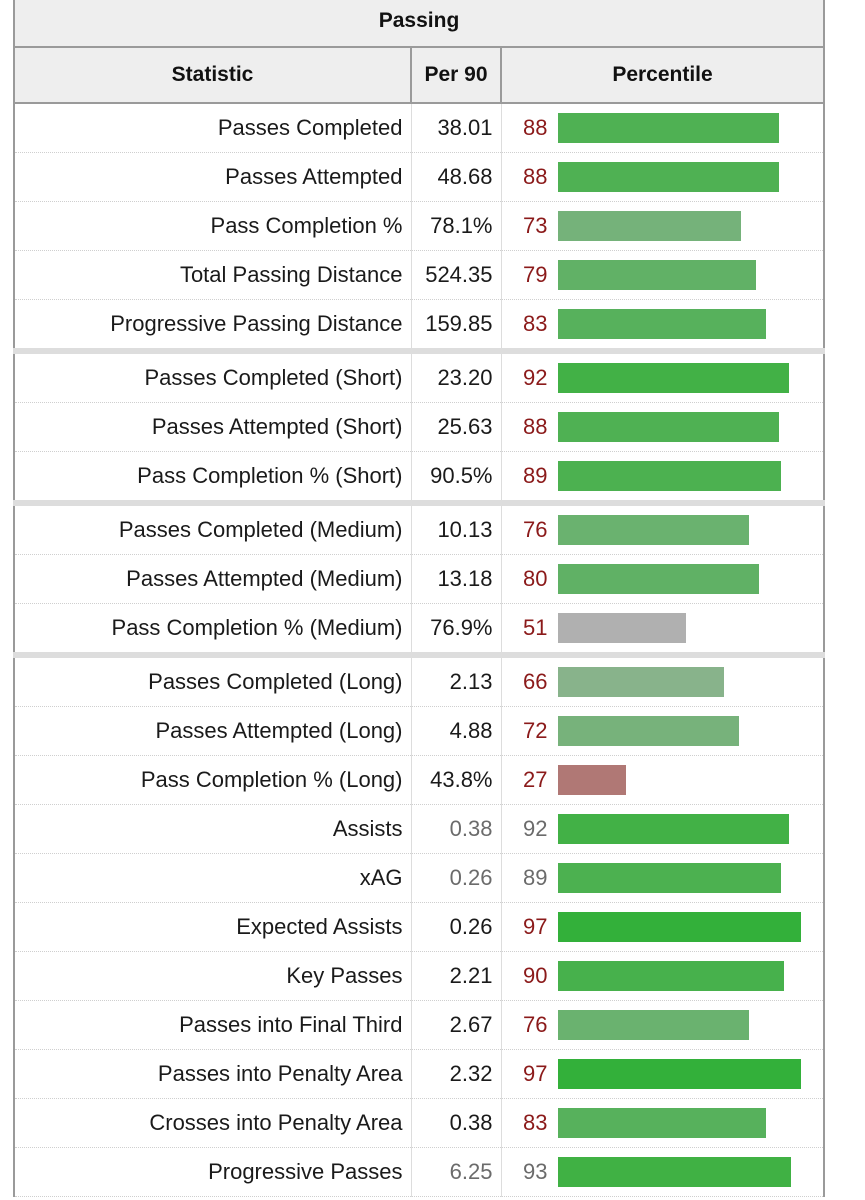 This screenshot has height=1200, width=865. I want to click on table-row: Total Passing Distance 524.35 79, so click(419, 275).